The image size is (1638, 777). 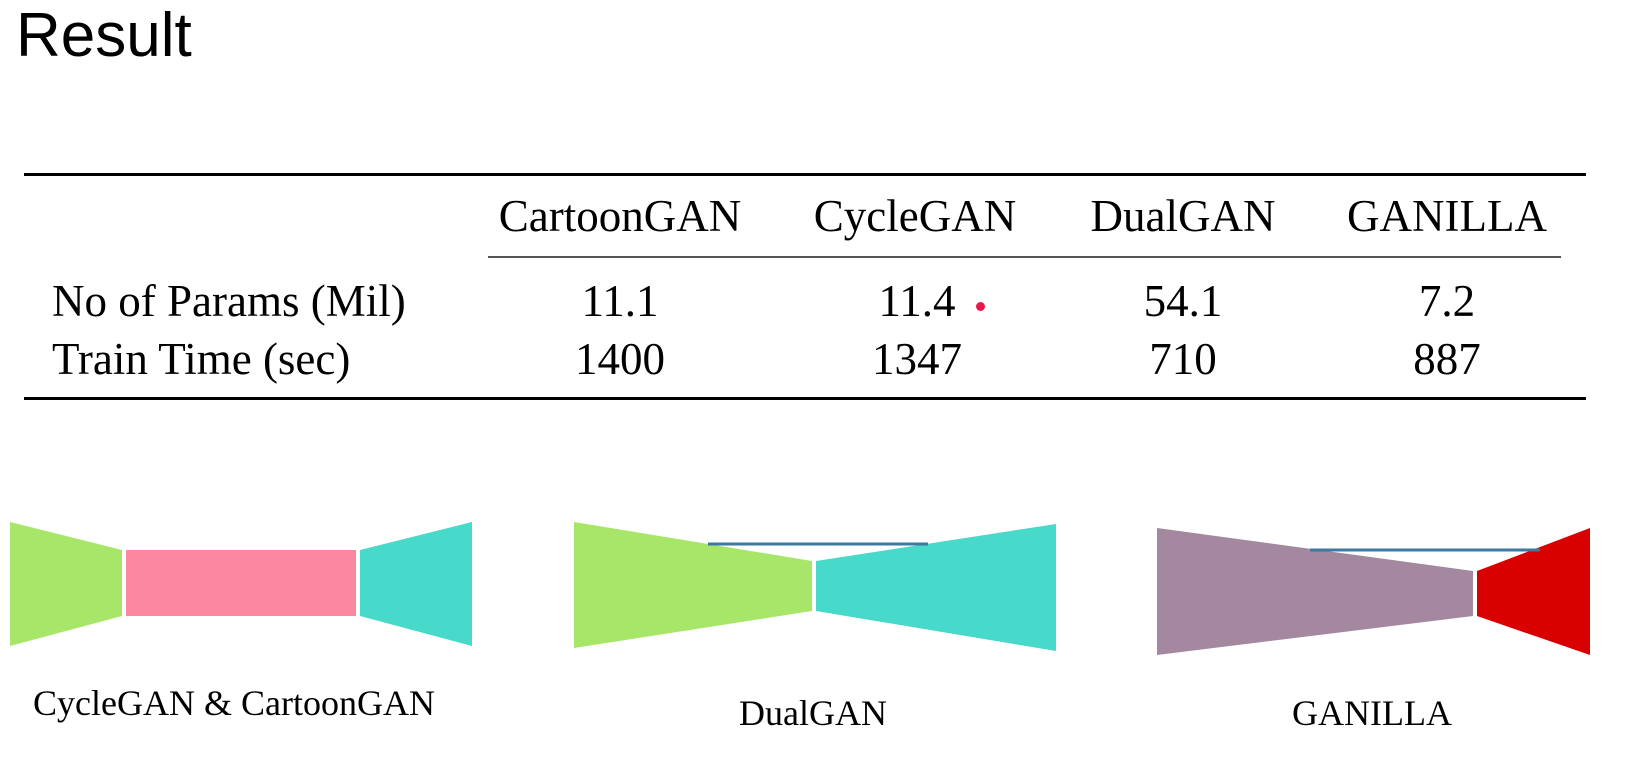 I want to click on cyclegan-cartoongan-label: CycleGAN & CartoonGAN, so click(x=234, y=703).